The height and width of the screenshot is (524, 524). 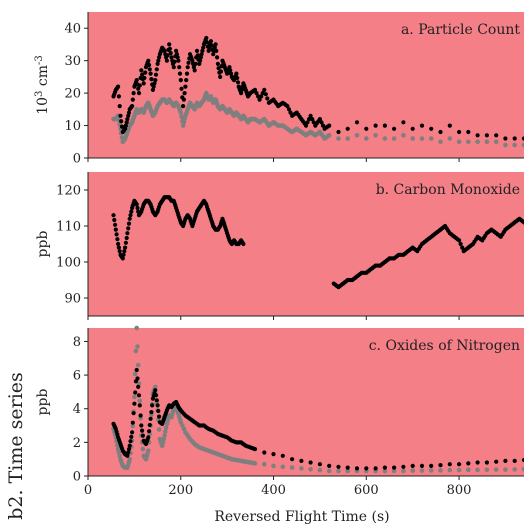 What do you see at coordinates (68, 191) in the screenshot?
I see `panel-carbon-monoxide-y-tick-label: 120` at bounding box center [68, 191].